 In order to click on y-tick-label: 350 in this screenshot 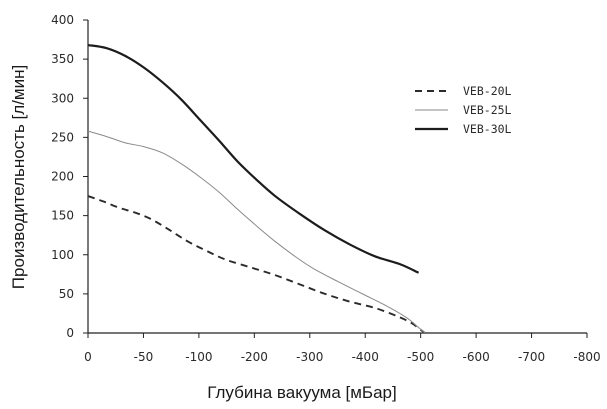, I will do `click(62, 59)`.